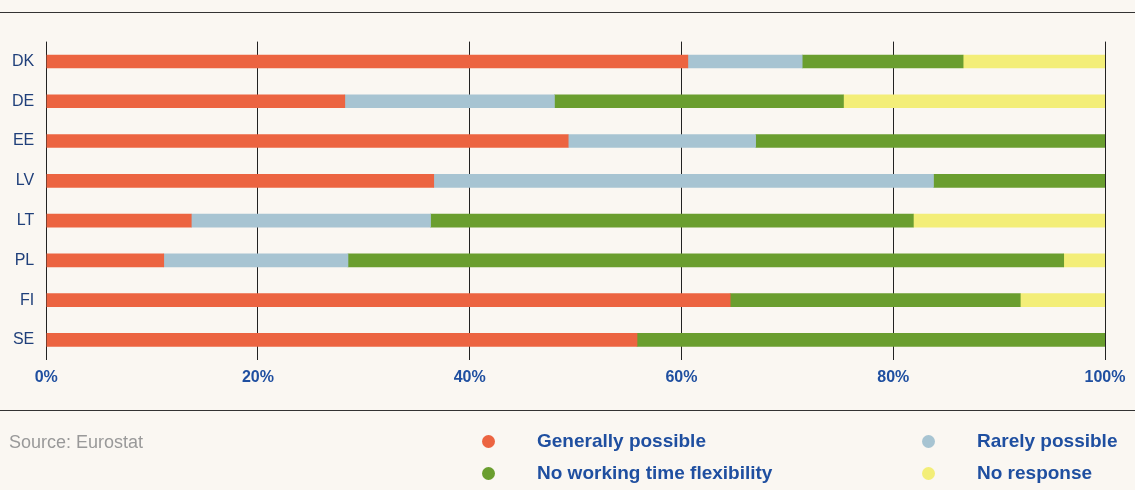 The height and width of the screenshot is (490, 1135). Describe the element at coordinates (27, 299) in the screenshot. I see `y-tick-label: FI` at that location.